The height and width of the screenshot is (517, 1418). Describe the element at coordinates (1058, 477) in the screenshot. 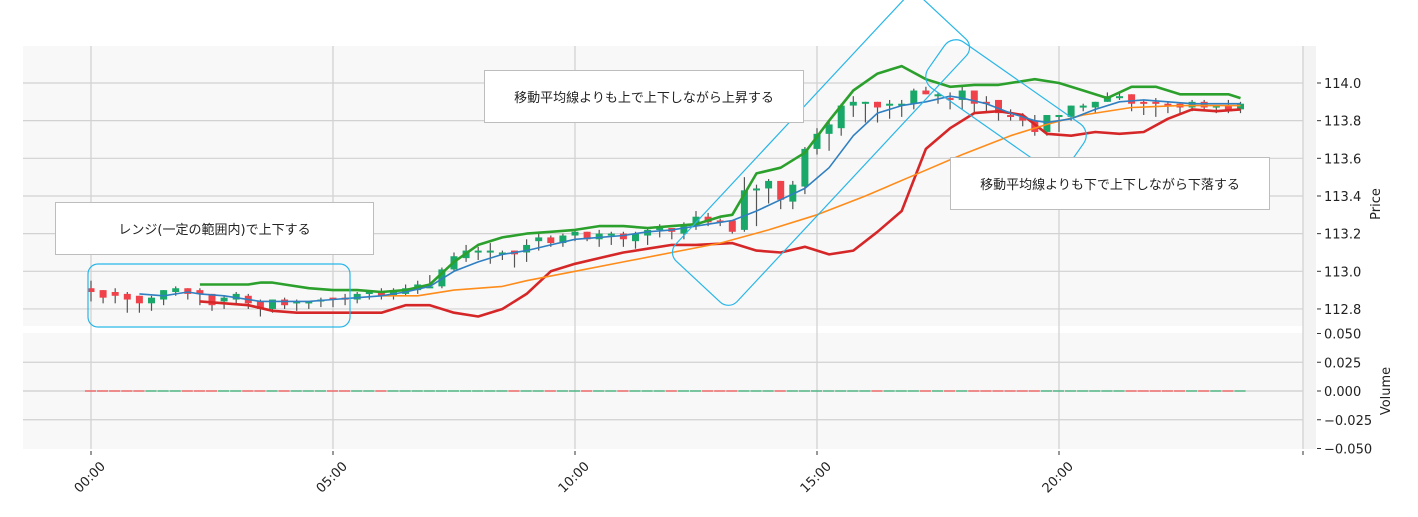

I see `time-tick-label: 20:00` at that location.